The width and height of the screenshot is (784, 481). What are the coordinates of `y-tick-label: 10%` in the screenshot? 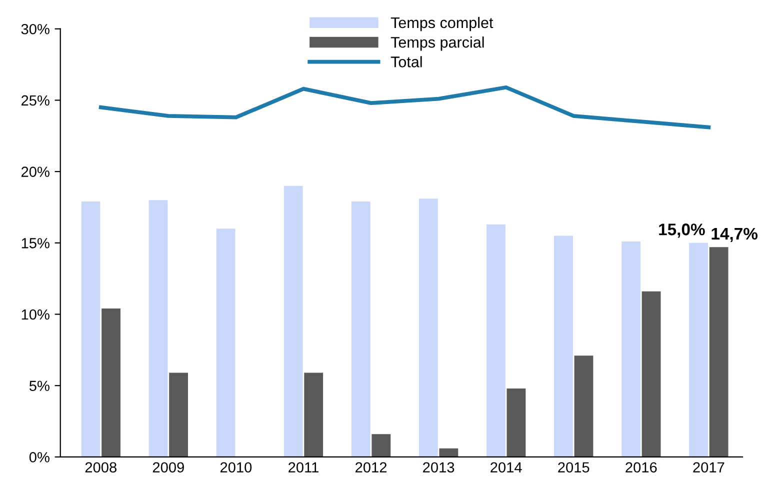 It's located at (36, 314).